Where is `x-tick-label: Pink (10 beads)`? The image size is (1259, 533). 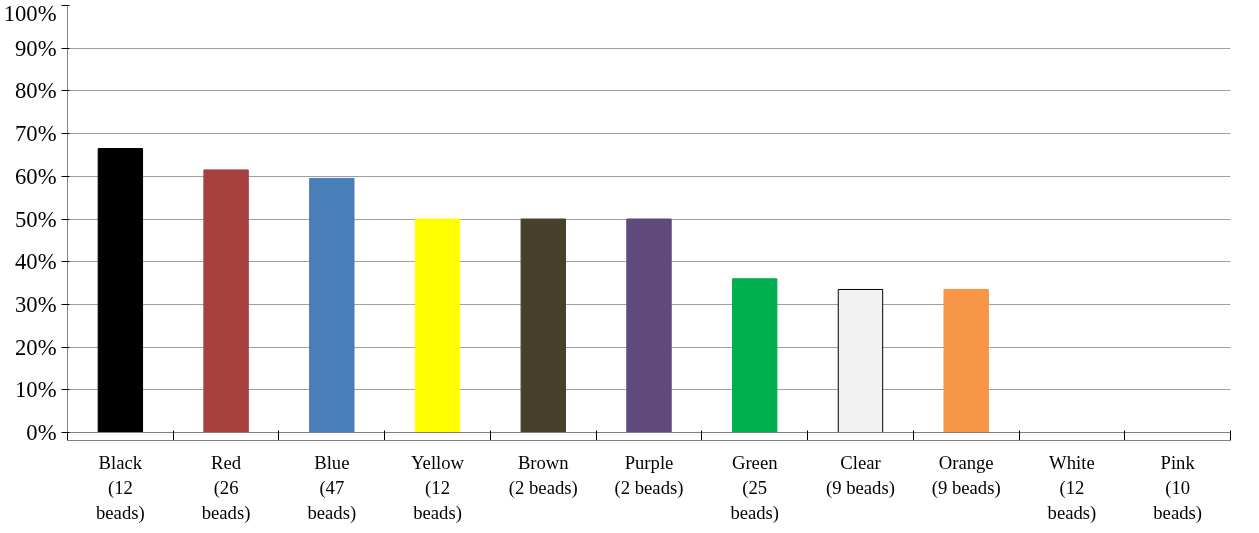 x-tick-label: Pink (10 beads) is located at coordinates (1177, 487).